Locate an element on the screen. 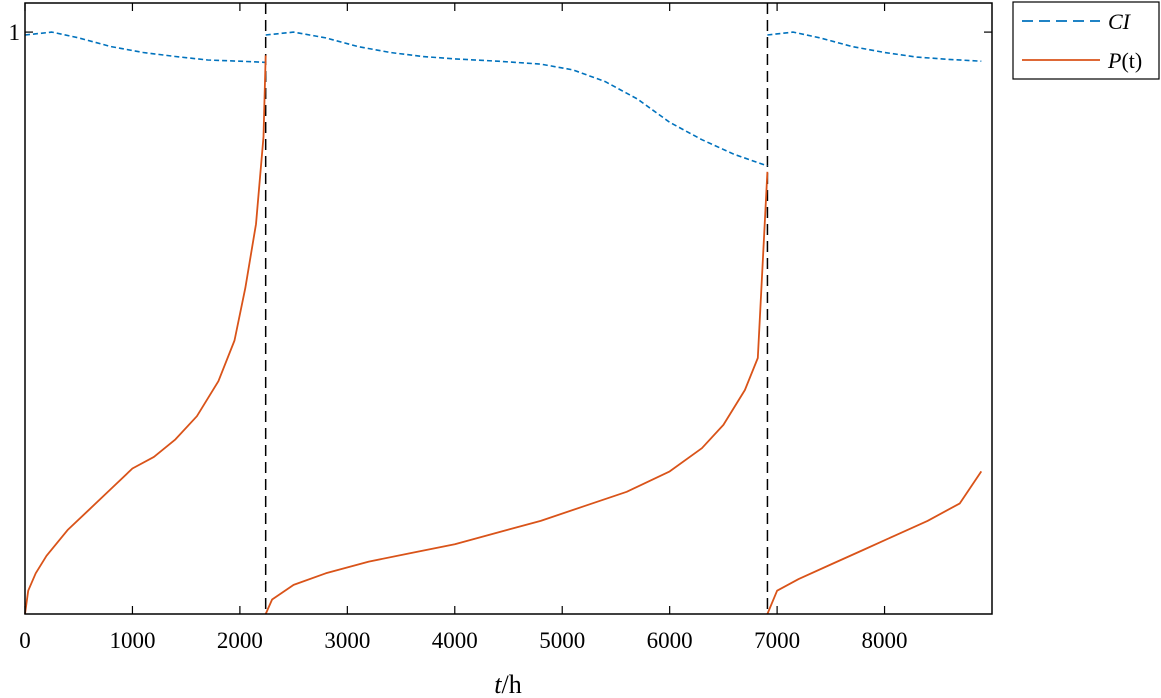 The image size is (1161, 698). legend: CI P(t) is located at coordinates (1086, 40).